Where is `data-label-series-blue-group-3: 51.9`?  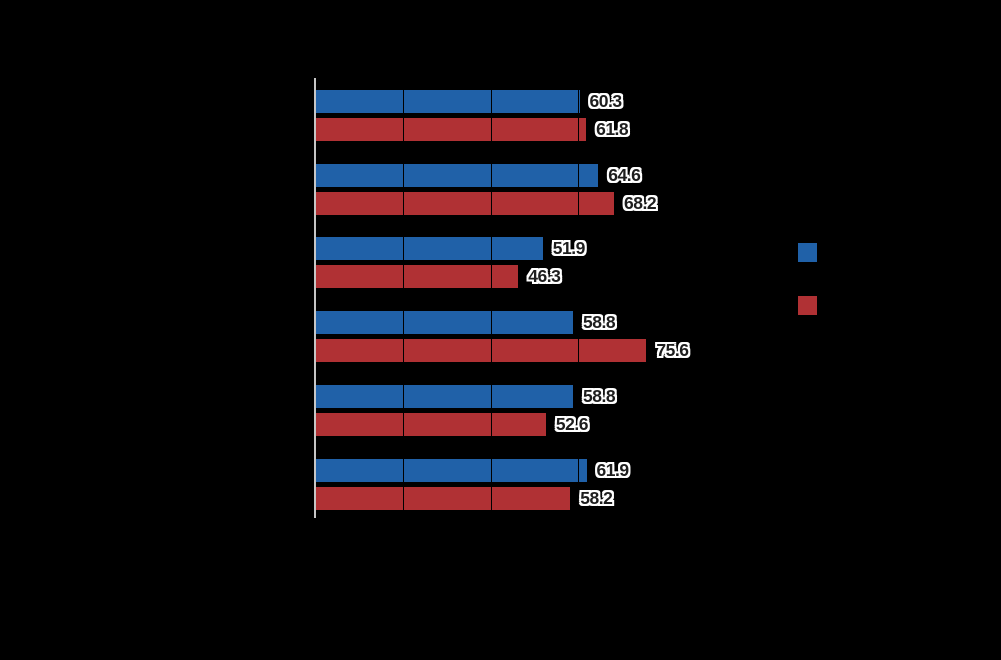 data-label-series-blue-group-3: 51.9 is located at coordinates (569, 248).